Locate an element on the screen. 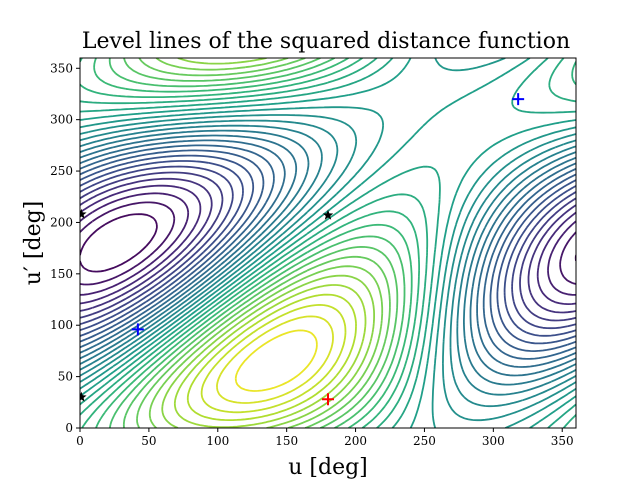 The image size is (640, 480). x-axis-label: u [deg] is located at coordinates (328, 467).